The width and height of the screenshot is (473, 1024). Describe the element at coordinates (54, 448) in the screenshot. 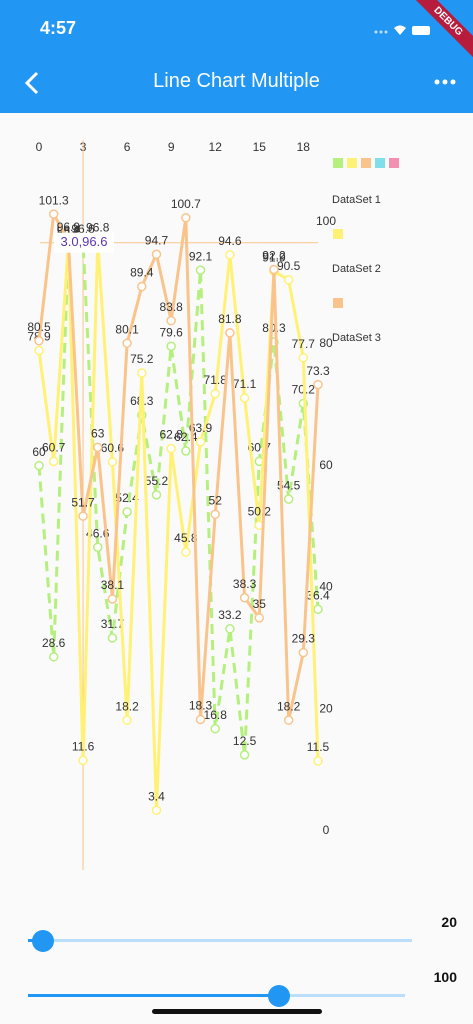

I see `value-label: 60.7` at that location.